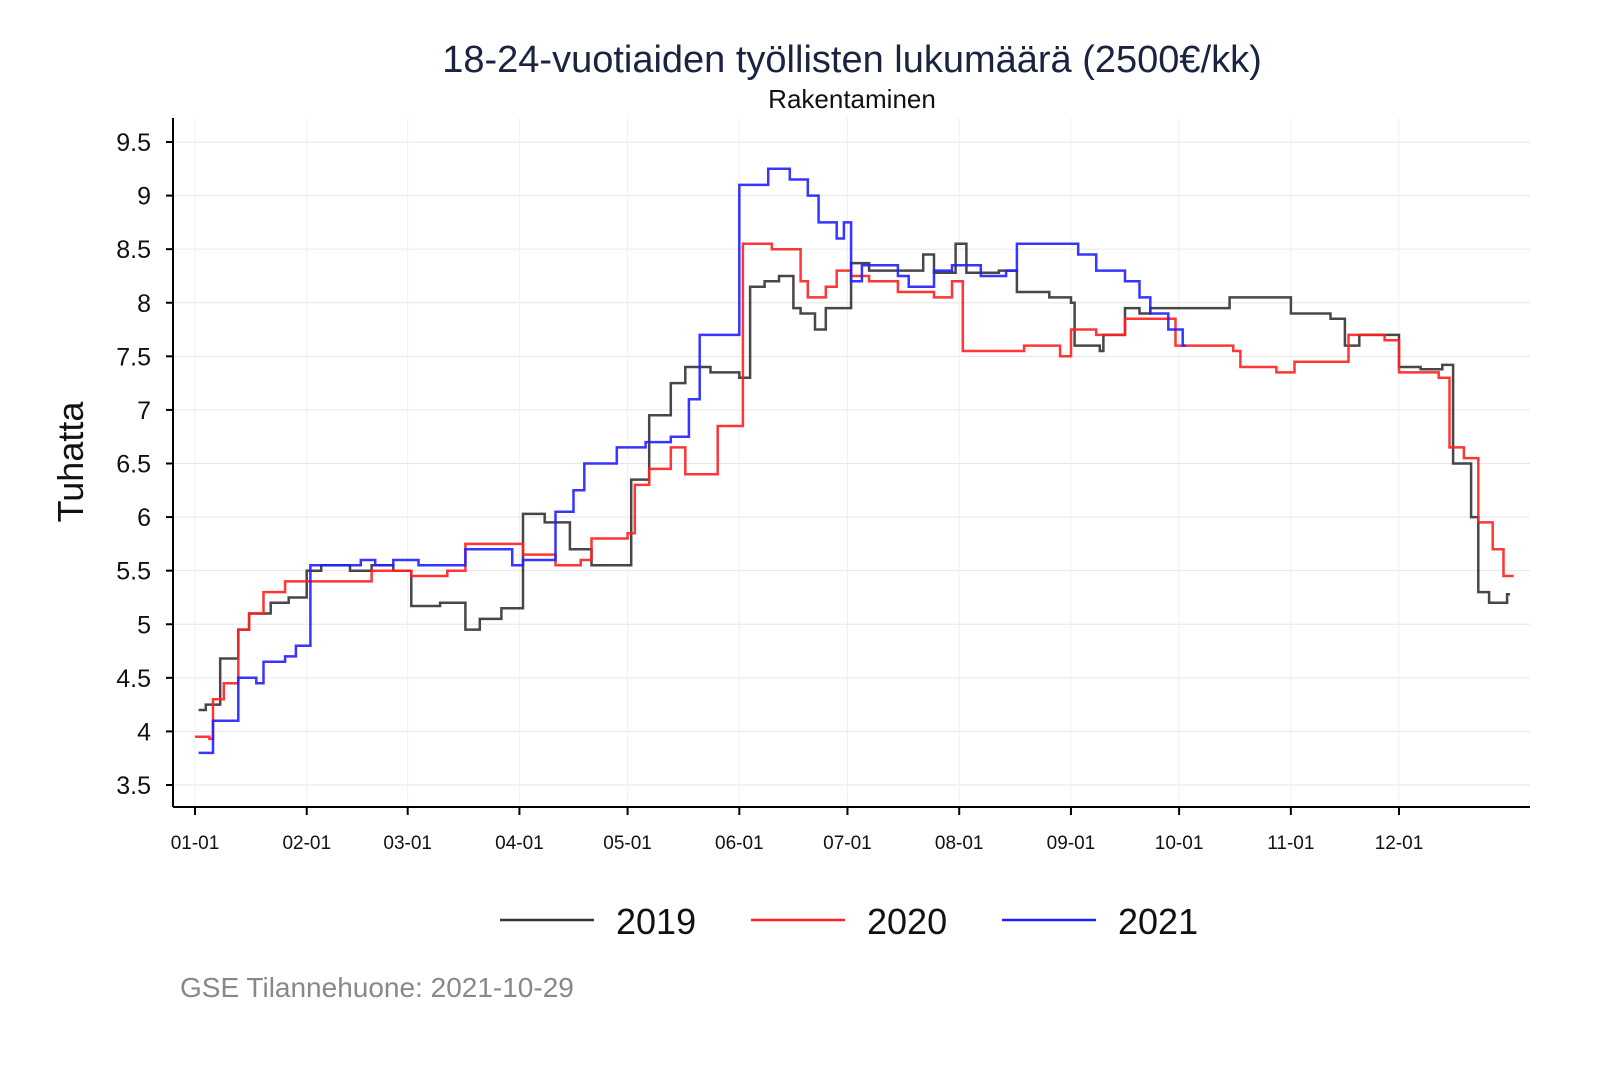 Image resolution: width=1600 pixels, height=1067 pixels. What do you see at coordinates (144, 732) in the screenshot?
I see `y-tick-label: 4` at bounding box center [144, 732].